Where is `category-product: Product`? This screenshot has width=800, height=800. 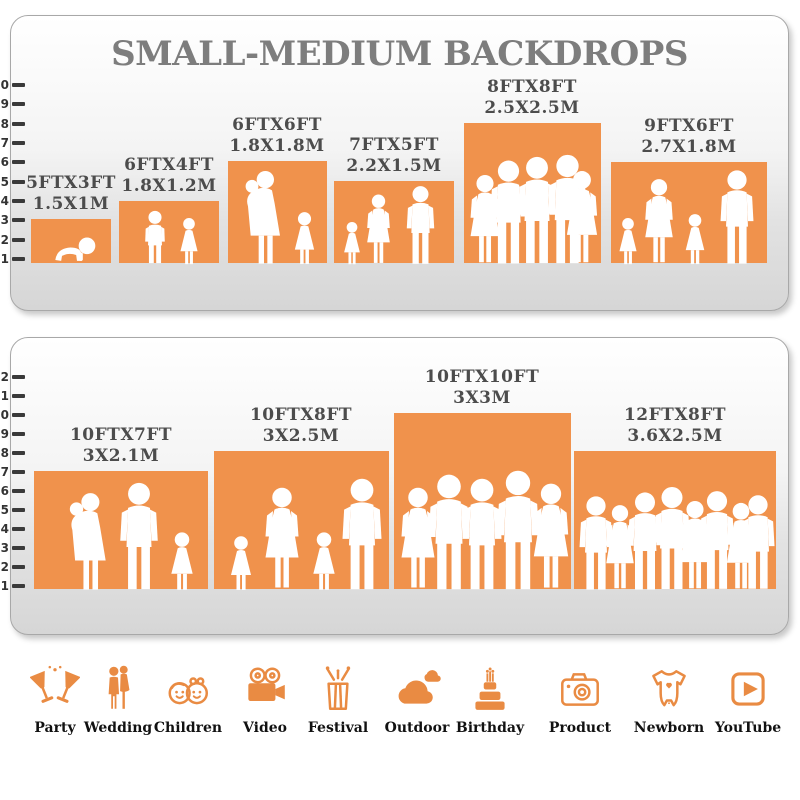
category-product: Product is located at coordinates (580, 700).